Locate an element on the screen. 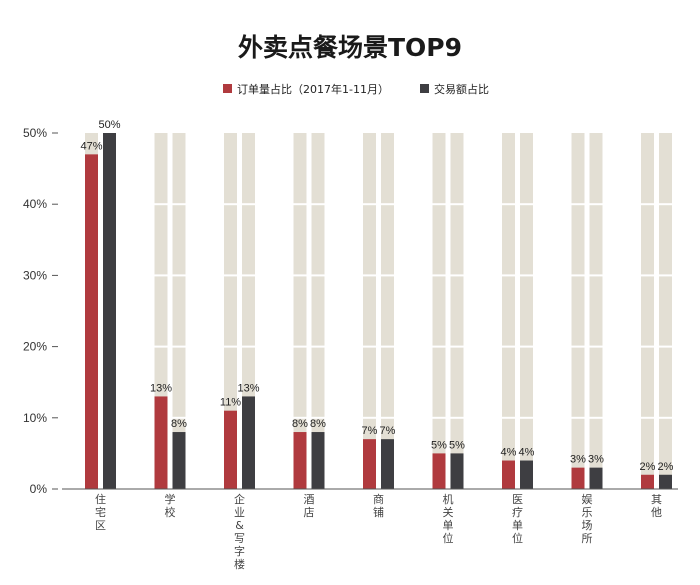 The width and height of the screenshot is (700, 585). data-label: 11% is located at coordinates (230, 403).